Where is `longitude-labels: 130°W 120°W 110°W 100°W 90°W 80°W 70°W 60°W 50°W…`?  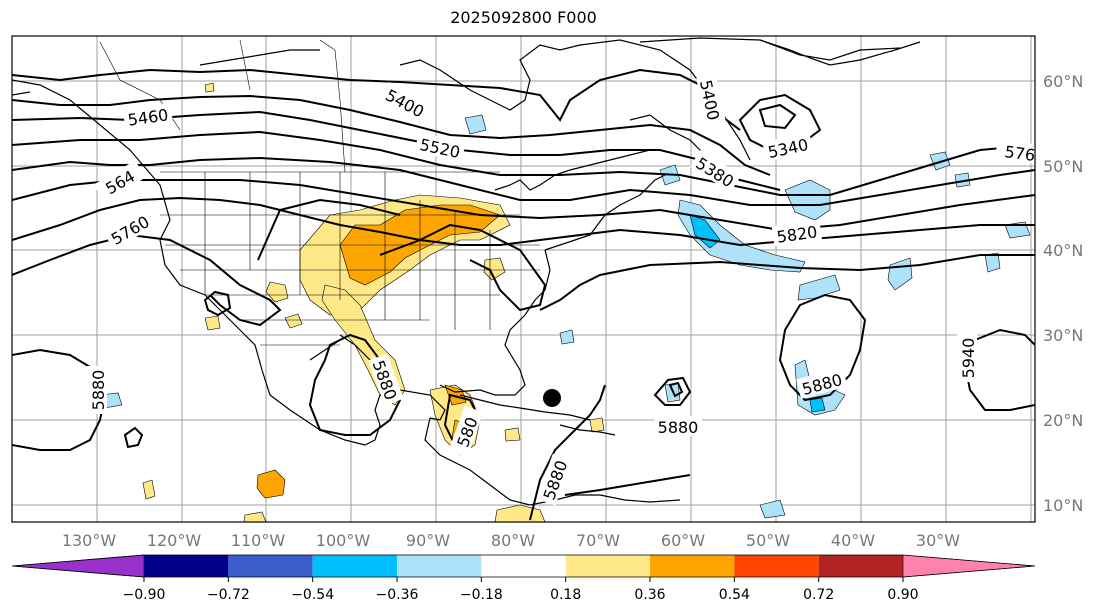
longitude-labels: 130°W 120°W 110°W 100°W 90°W 80°W 70°W 60°W 50°W… is located at coordinates (511, 540).